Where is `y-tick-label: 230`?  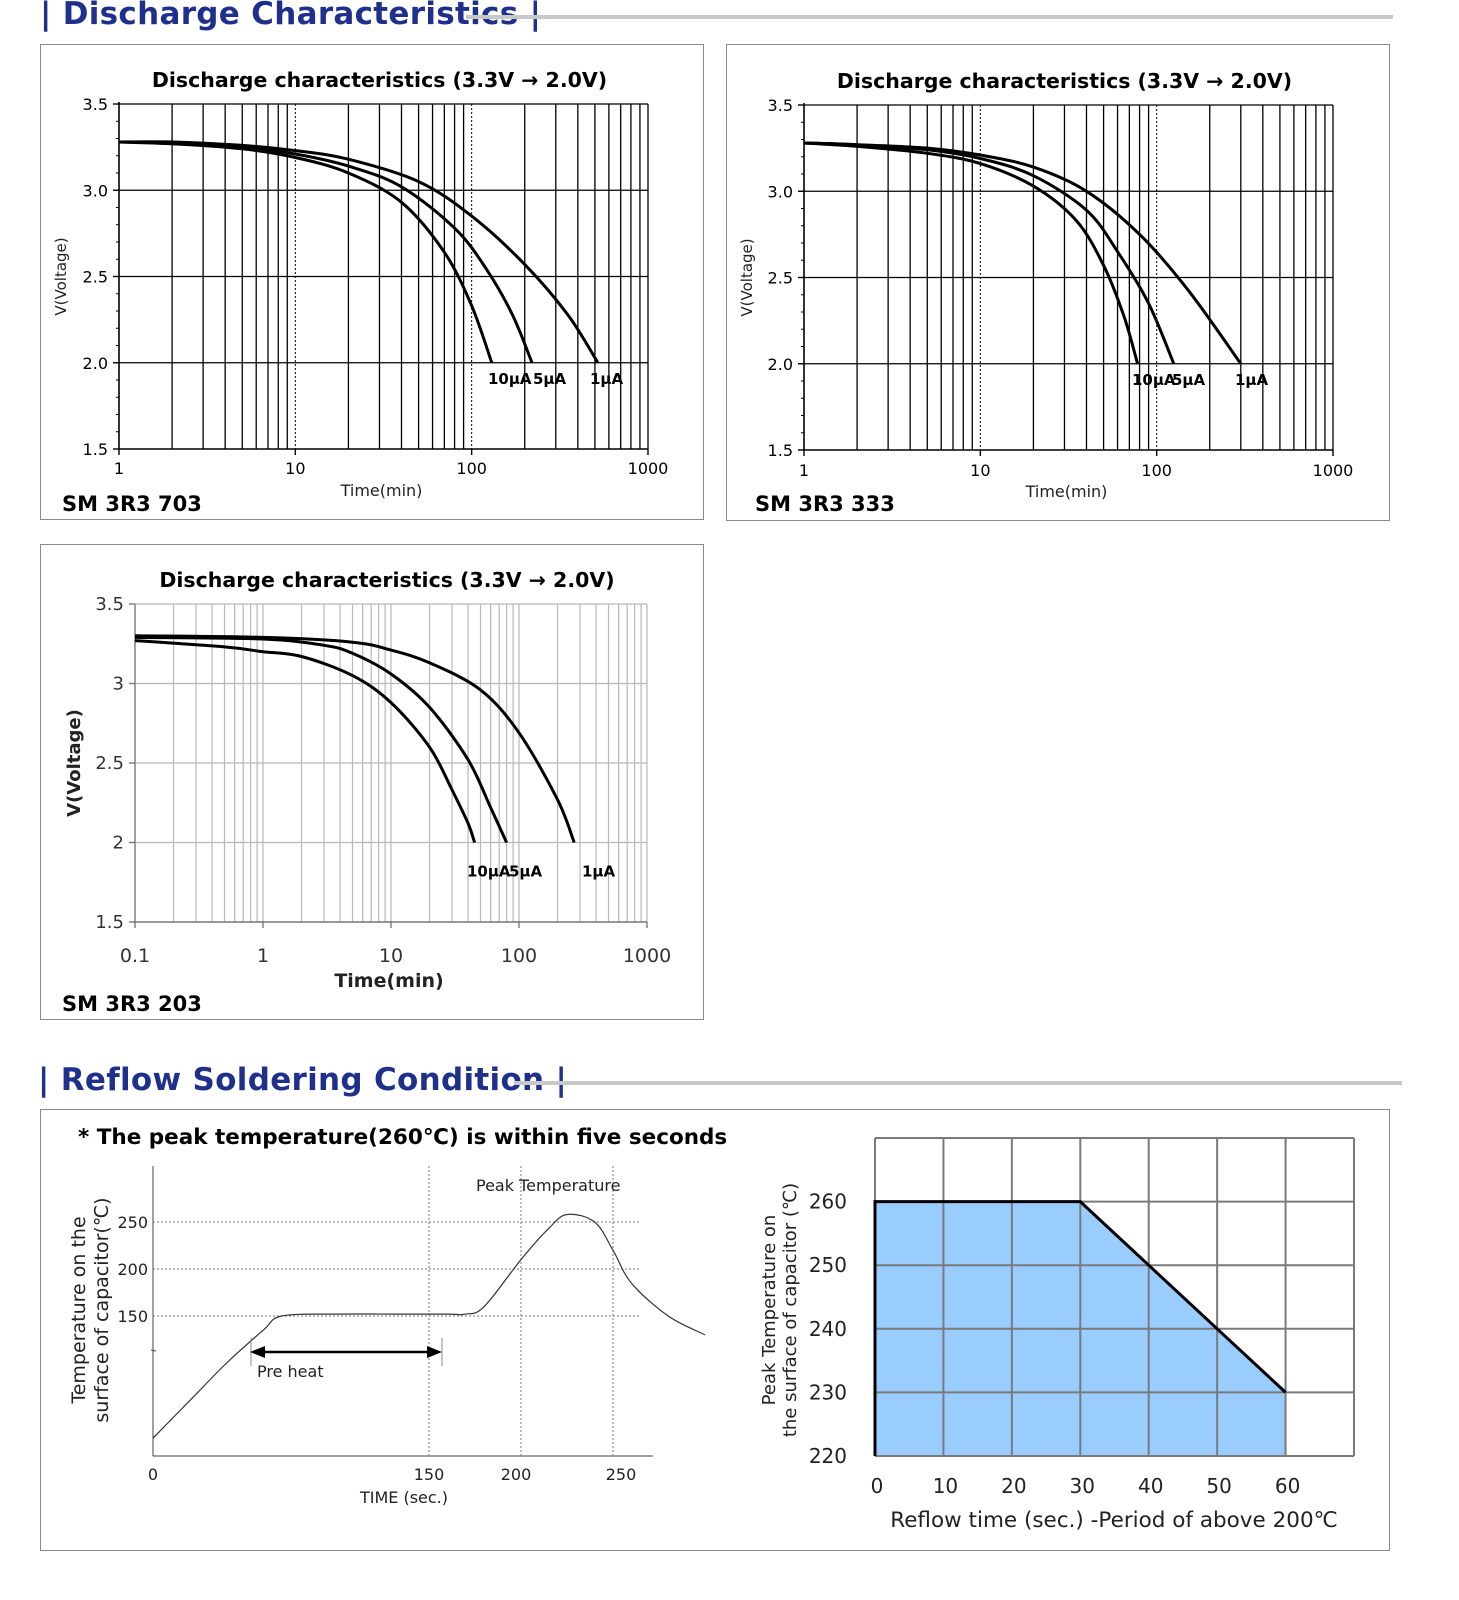
y-tick-label: 230 is located at coordinates (828, 1392).